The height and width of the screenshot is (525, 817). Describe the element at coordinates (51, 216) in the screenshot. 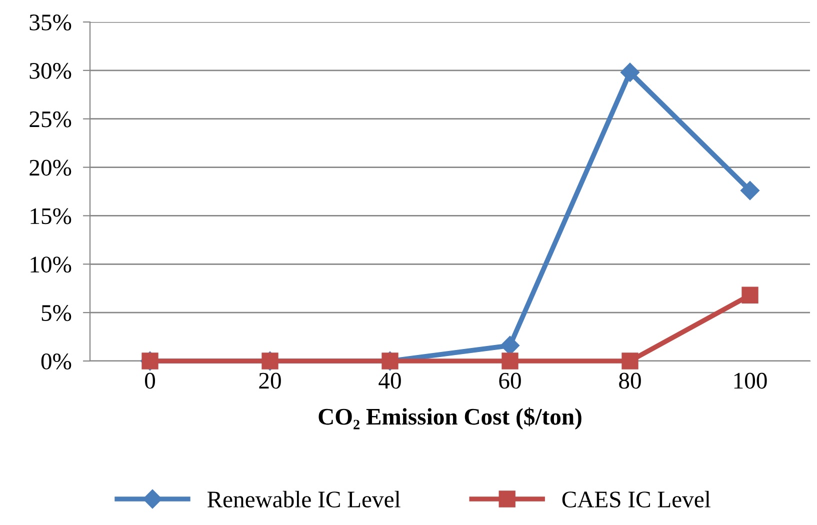

I see `y-tick-label: 15%` at that location.